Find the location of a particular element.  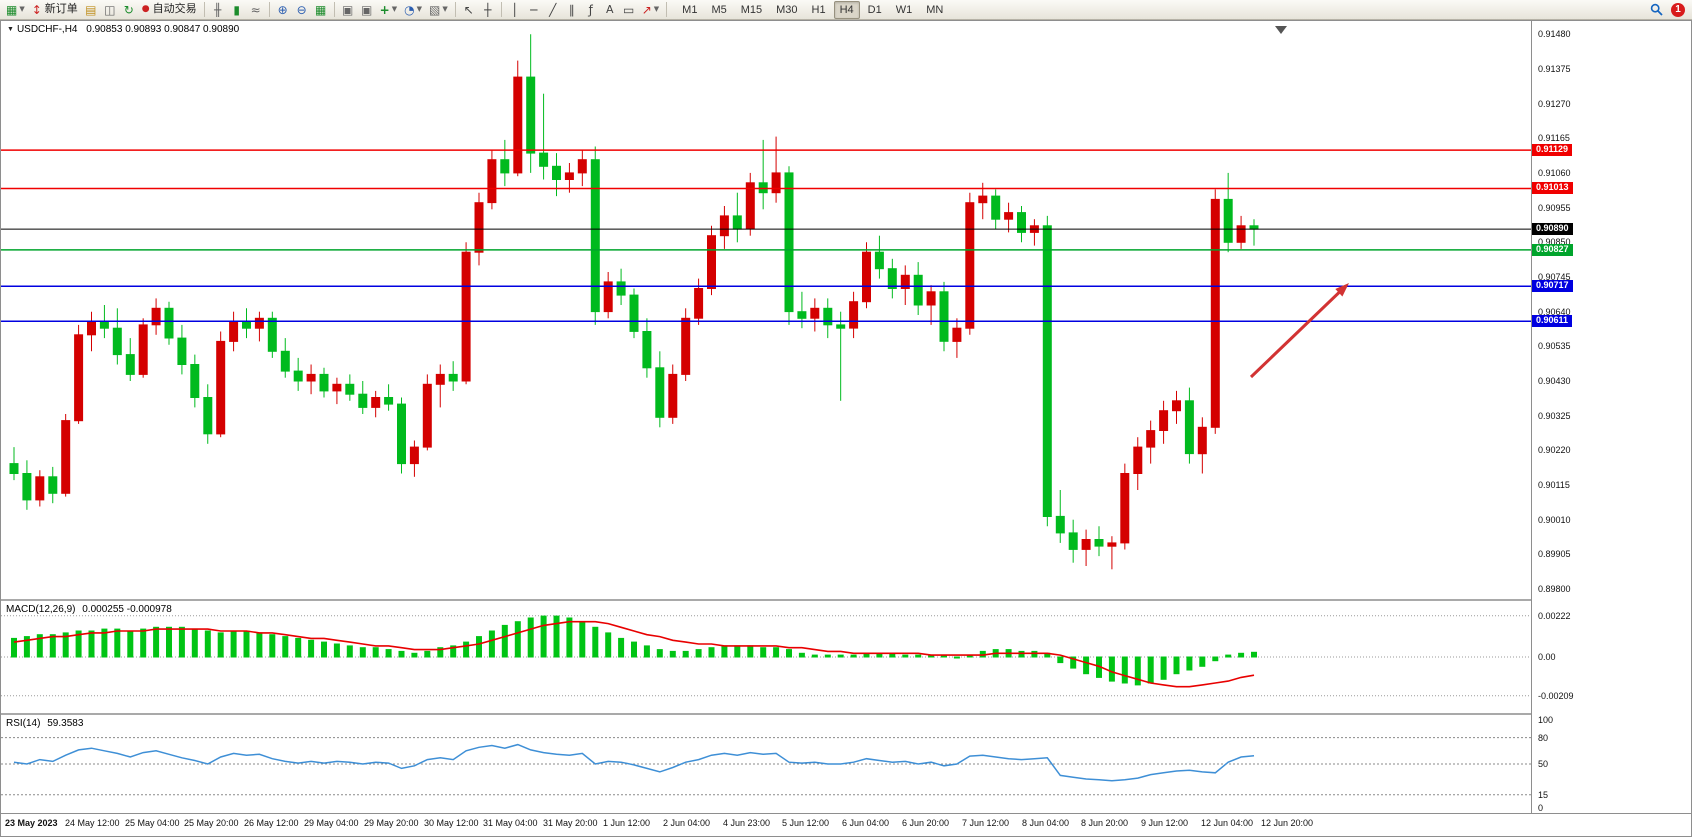

vertical-line-button: │ is located at coordinates (515, 10).